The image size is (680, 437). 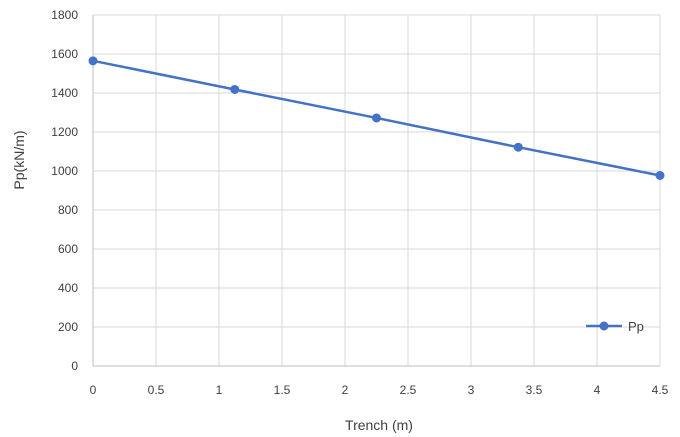 What do you see at coordinates (74, 366) in the screenshot?
I see `y-tick-label: 0` at bounding box center [74, 366].